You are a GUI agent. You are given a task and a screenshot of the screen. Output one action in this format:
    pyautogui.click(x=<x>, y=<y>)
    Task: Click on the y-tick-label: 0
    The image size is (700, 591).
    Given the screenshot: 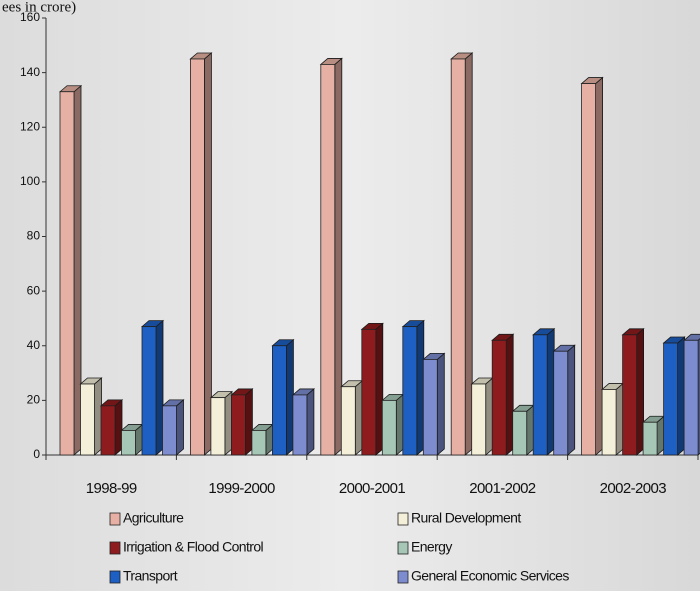 What is the action you would take?
    pyautogui.click(x=36, y=454)
    